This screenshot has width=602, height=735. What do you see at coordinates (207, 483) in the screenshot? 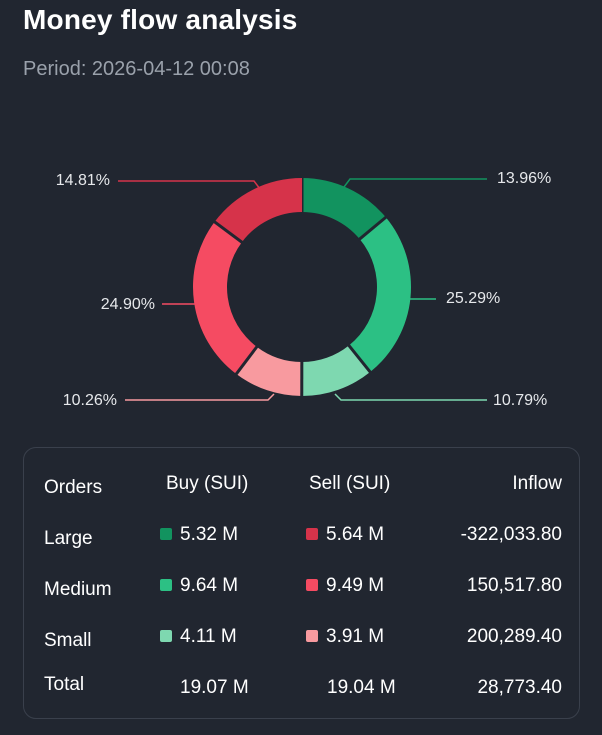
I see `header-buy: Buy (SUI)` at bounding box center [207, 483].